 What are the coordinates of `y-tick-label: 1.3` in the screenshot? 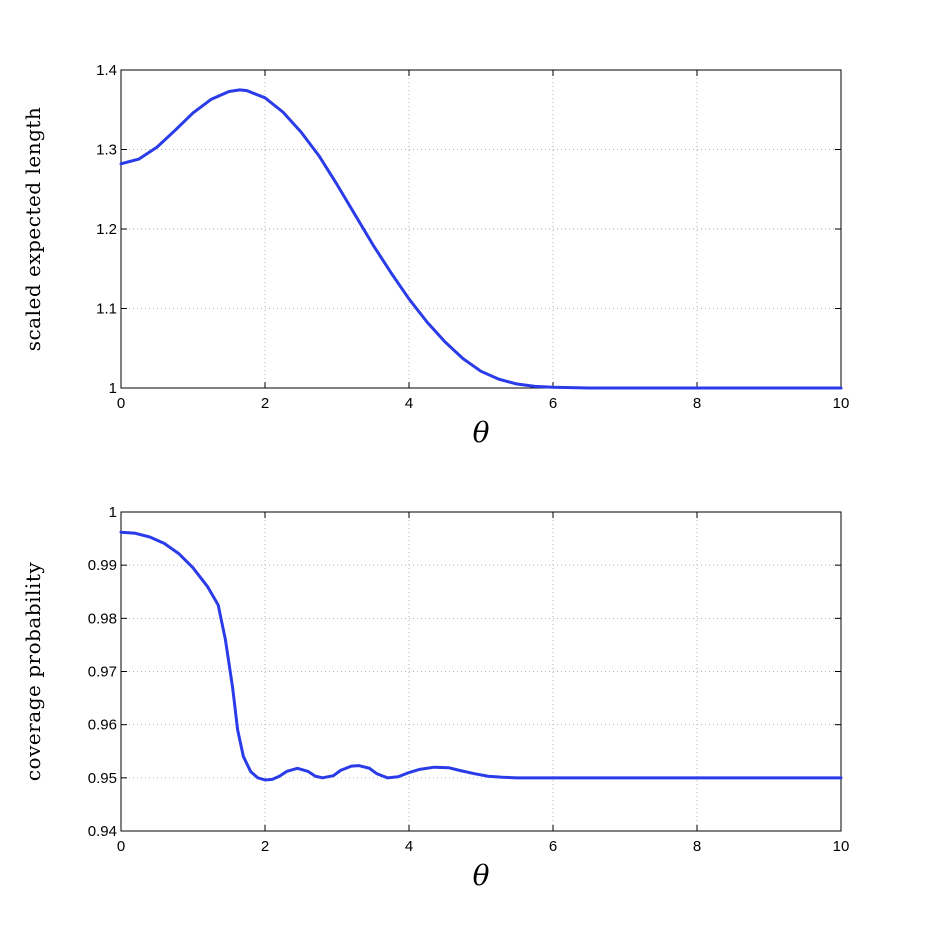 It's located at (106, 150).